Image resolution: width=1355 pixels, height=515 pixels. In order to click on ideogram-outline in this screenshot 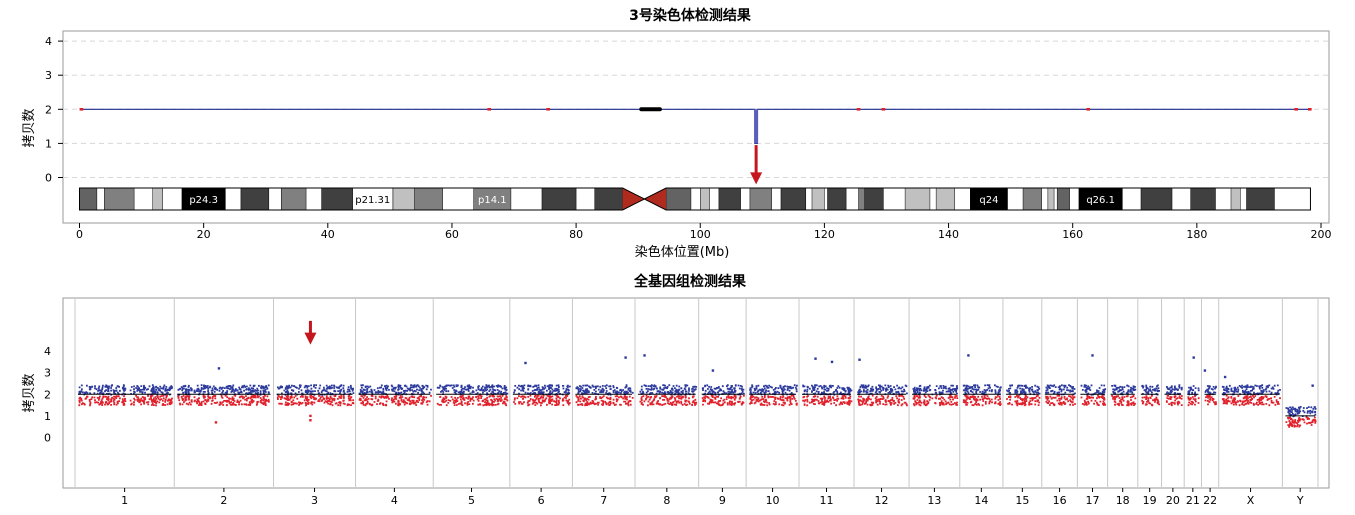, I will do `click(695, 199)`.